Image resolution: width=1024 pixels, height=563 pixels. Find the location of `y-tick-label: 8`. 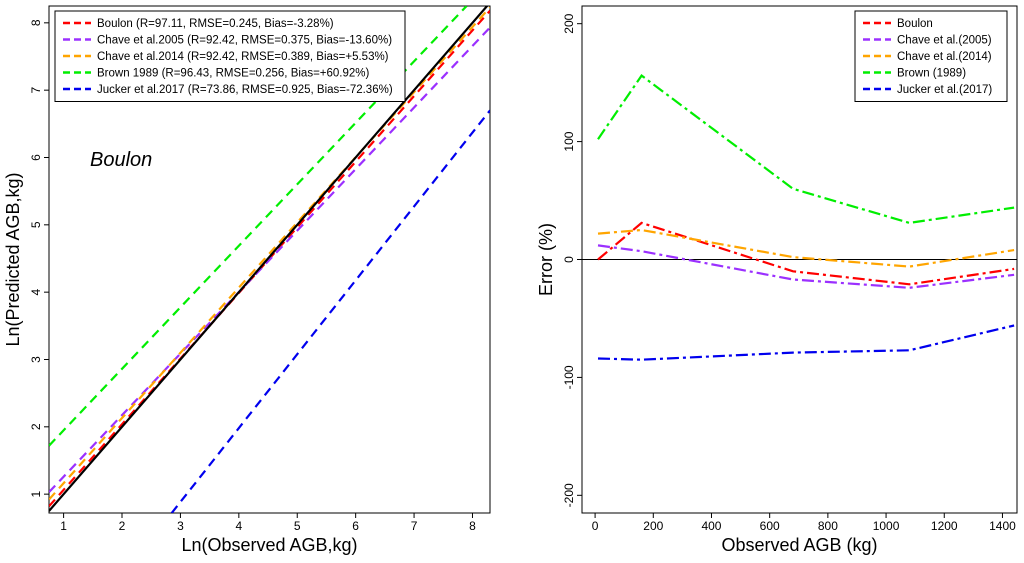

y-tick-label: 8 is located at coordinates (36, 22).